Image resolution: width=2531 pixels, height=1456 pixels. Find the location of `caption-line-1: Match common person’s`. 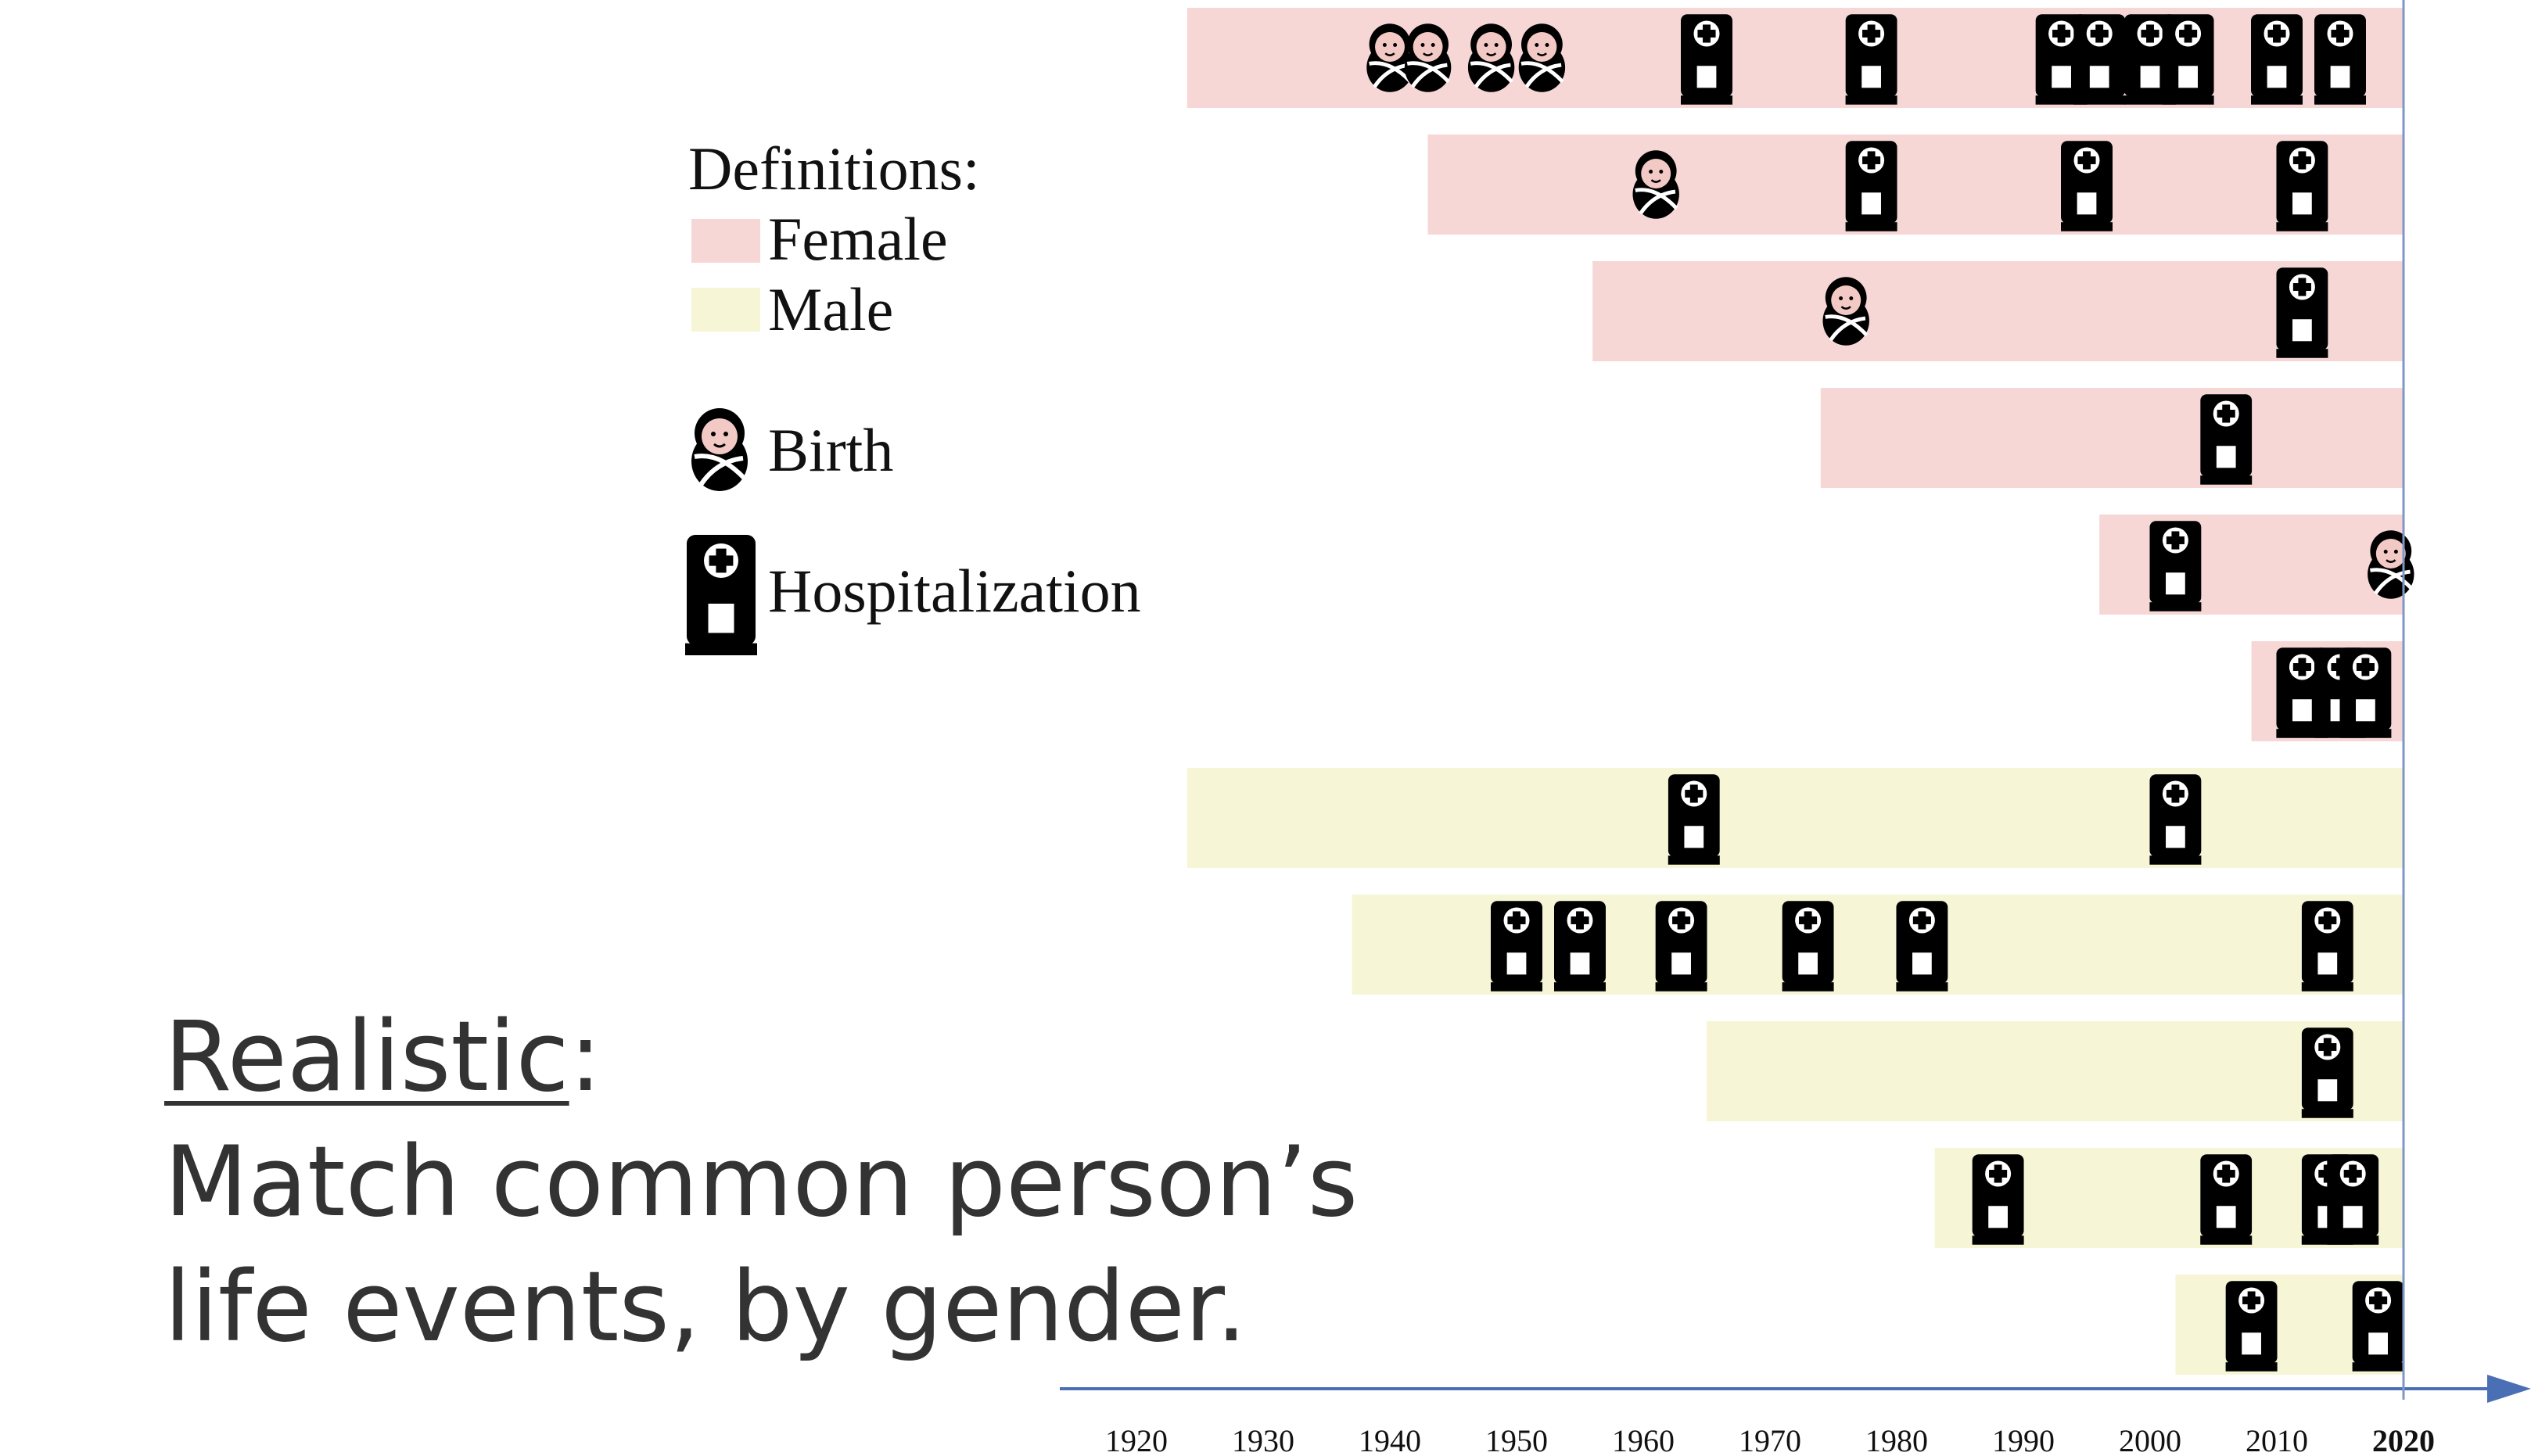

caption-line-1: Match common person’s is located at coordinates (761, 1182).